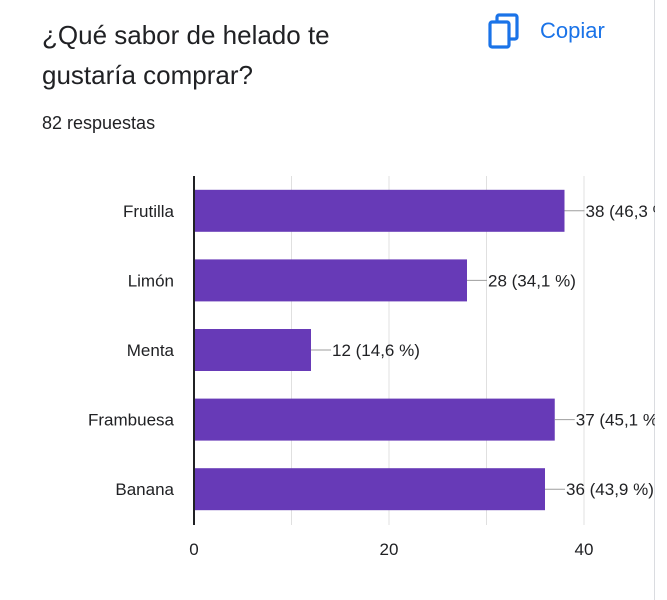 Image resolution: width=667 pixels, height=600 pixels. What do you see at coordinates (389, 549) in the screenshot?
I see `x-tick-label: 20` at bounding box center [389, 549].